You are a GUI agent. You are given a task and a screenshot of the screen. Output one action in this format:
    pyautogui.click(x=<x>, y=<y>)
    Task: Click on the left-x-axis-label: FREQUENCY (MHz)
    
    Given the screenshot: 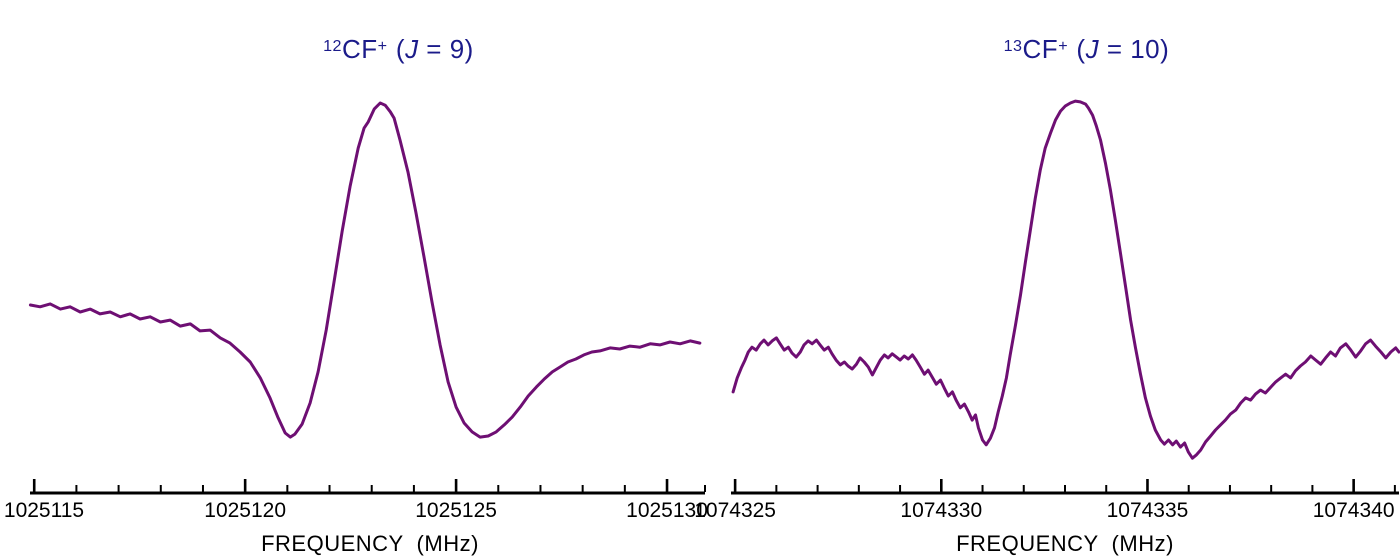 What is the action you would take?
    pyautogui.click(x=370, y=543)
    